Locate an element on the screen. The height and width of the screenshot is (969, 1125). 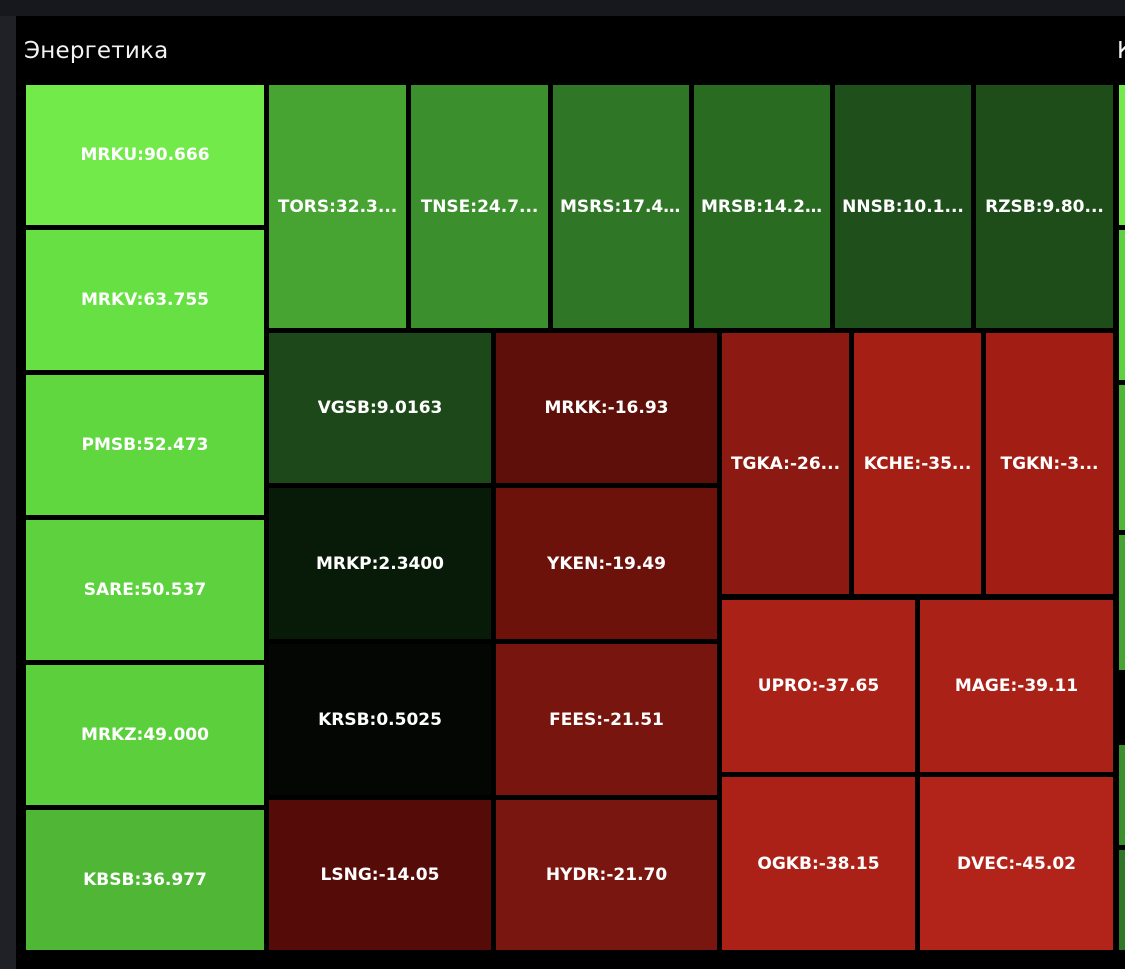
tile-label: MRKZ:49.000 is located at coordinates (145, 735).